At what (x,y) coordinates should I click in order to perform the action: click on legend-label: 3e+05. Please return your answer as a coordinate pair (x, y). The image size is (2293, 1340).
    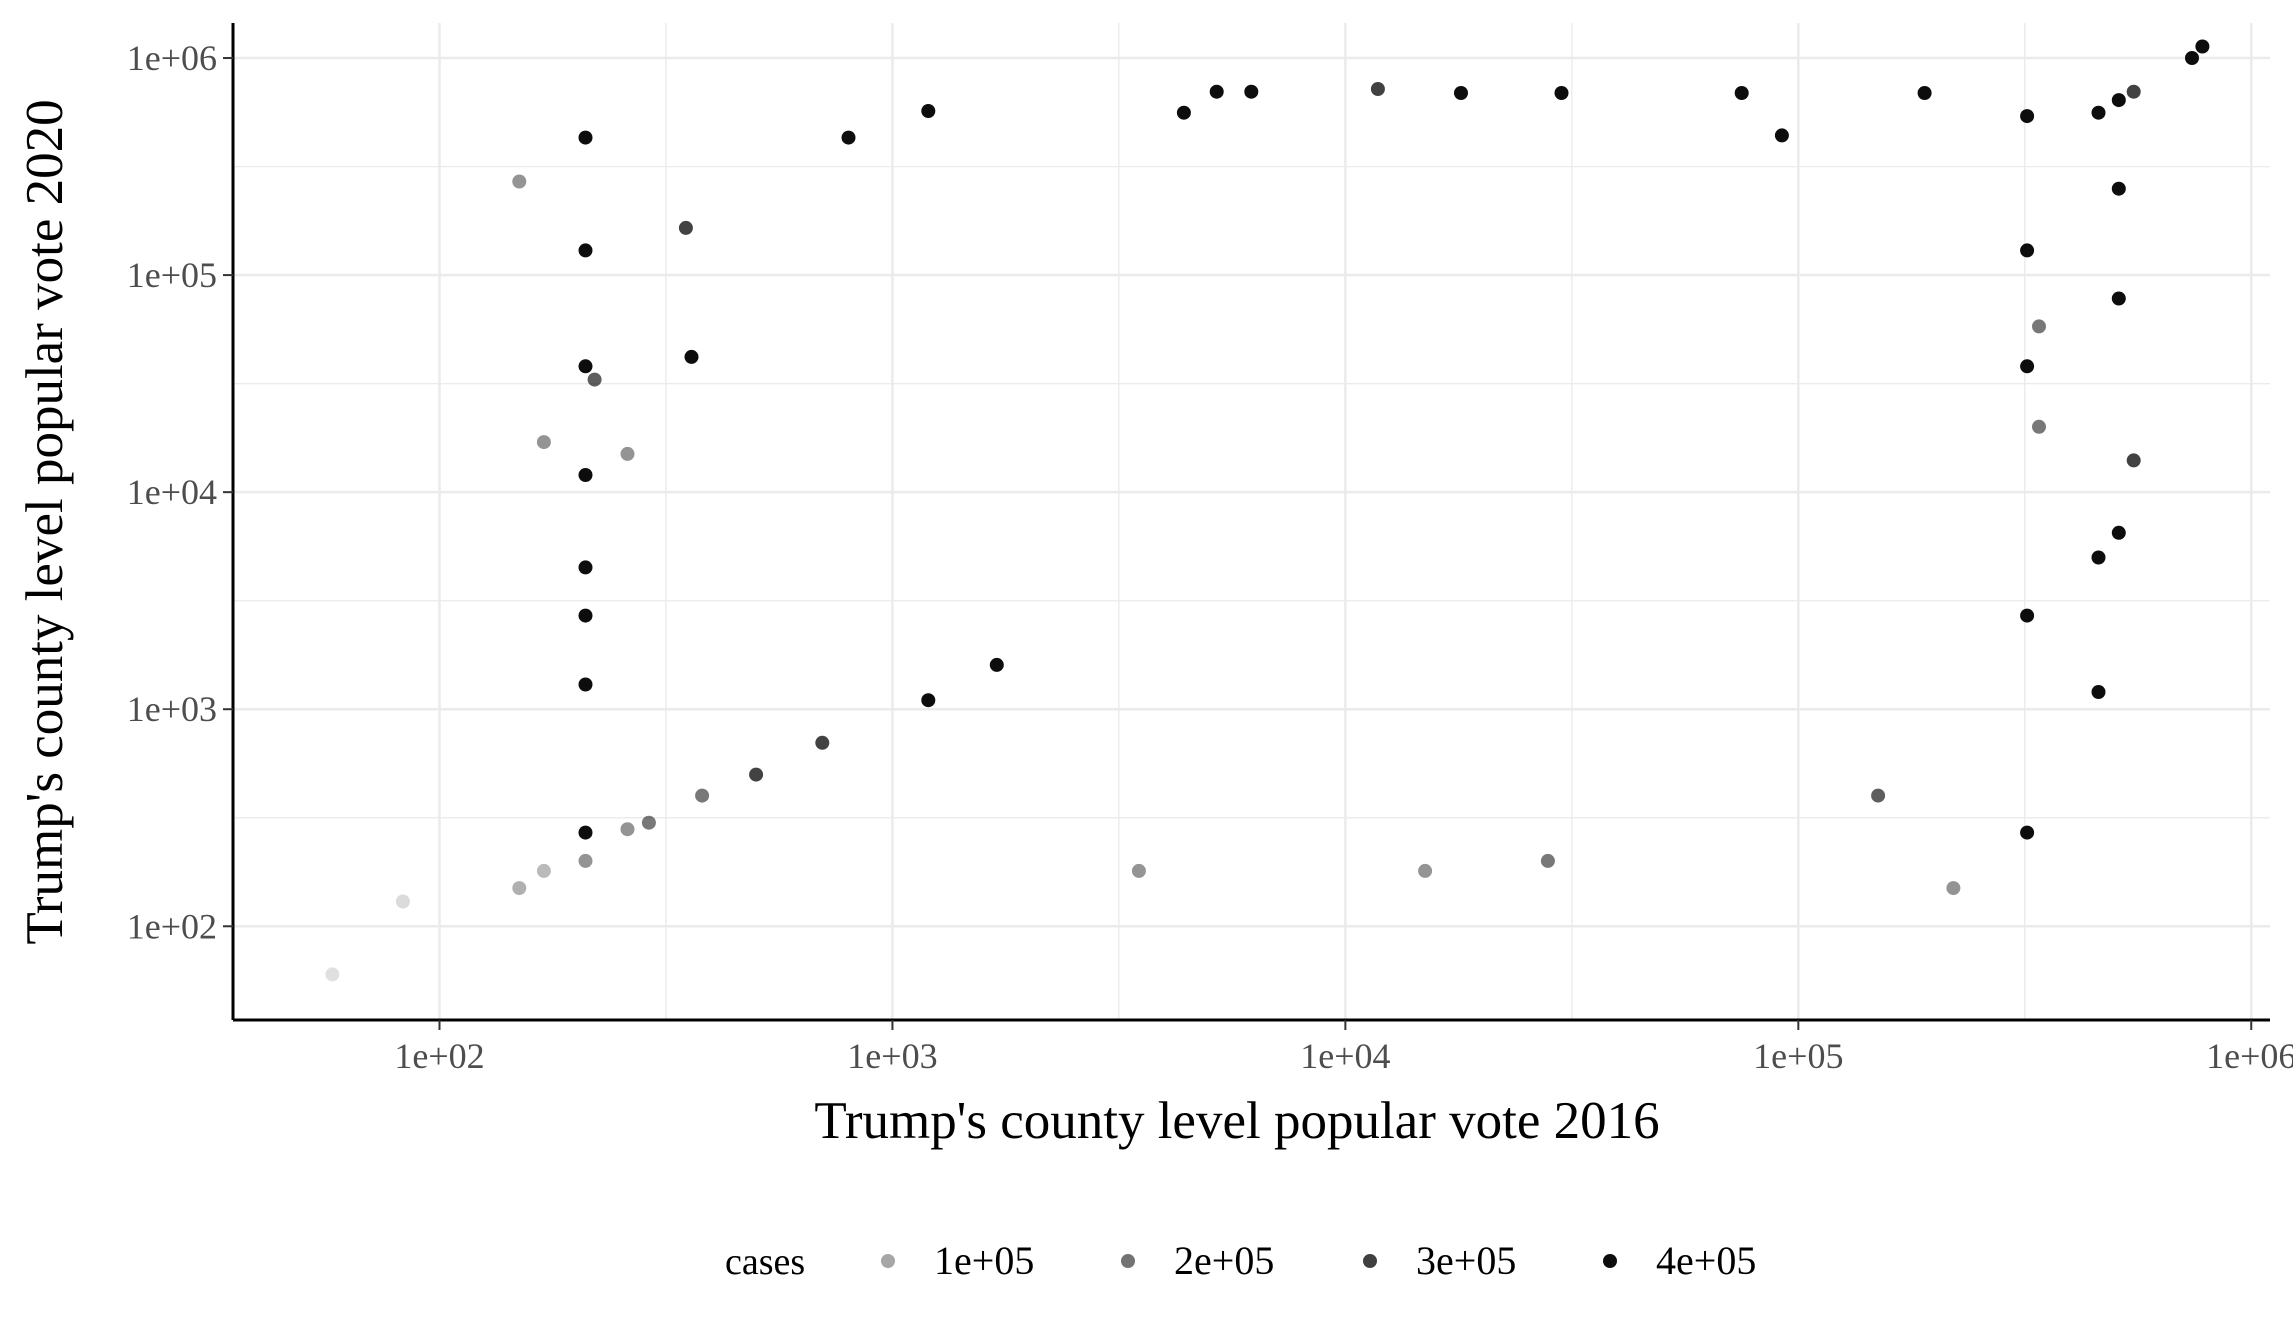
    Looking at the image, I should click on (1466, 1260).